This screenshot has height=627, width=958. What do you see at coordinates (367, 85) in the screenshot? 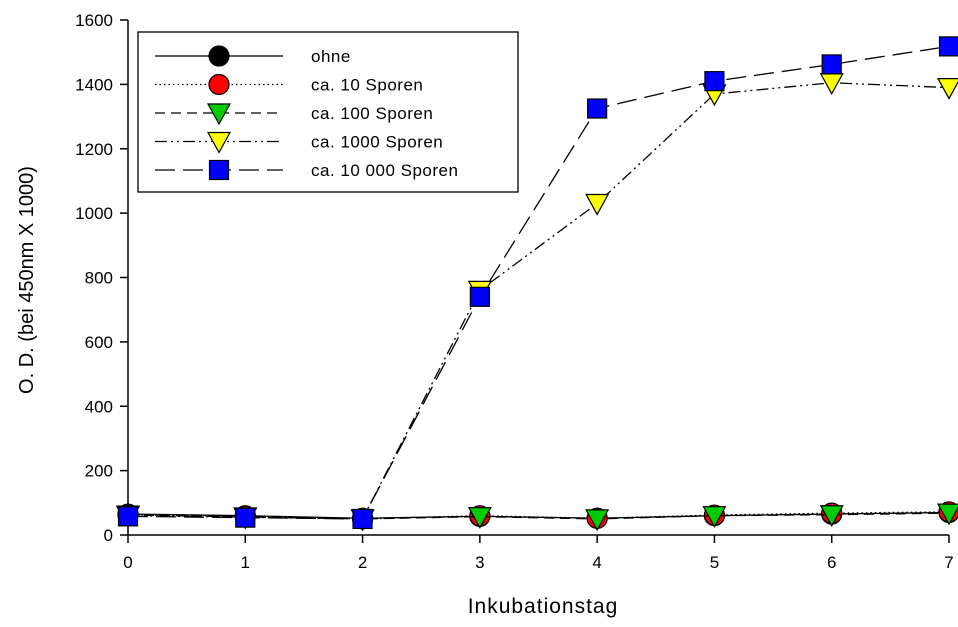
I see `legend-label: ca. 10 Sporen` at bounding box center [367, 85].